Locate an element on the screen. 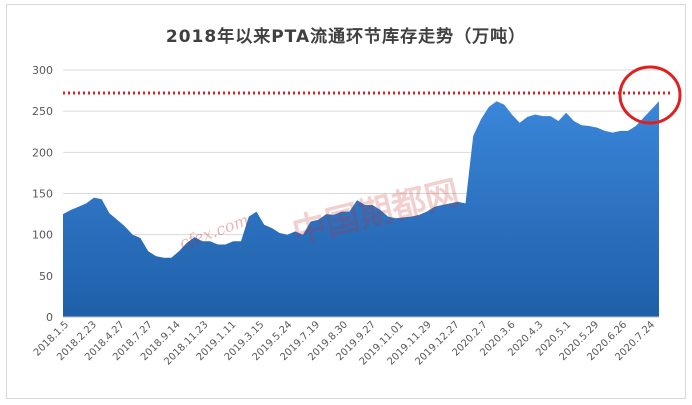 This screenshot has height=405, width=692. y-tick-label: 300 is located at coordinates (42, 70).